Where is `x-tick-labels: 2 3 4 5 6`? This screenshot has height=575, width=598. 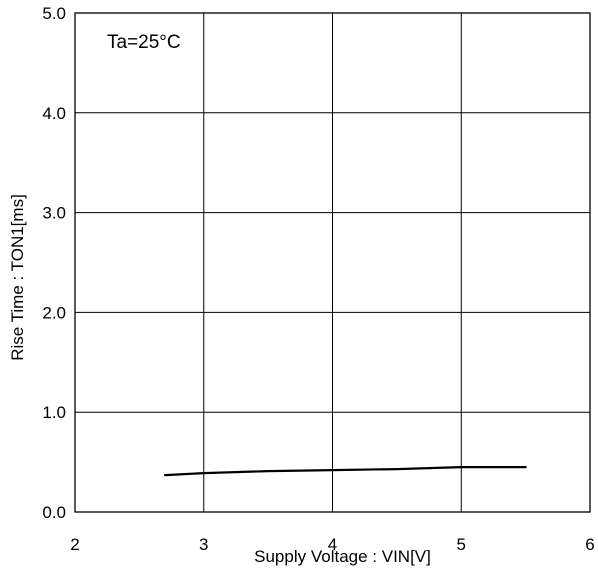
x-tick-labels: 2 3 4 5 6 is located at coordinates (332, 544).